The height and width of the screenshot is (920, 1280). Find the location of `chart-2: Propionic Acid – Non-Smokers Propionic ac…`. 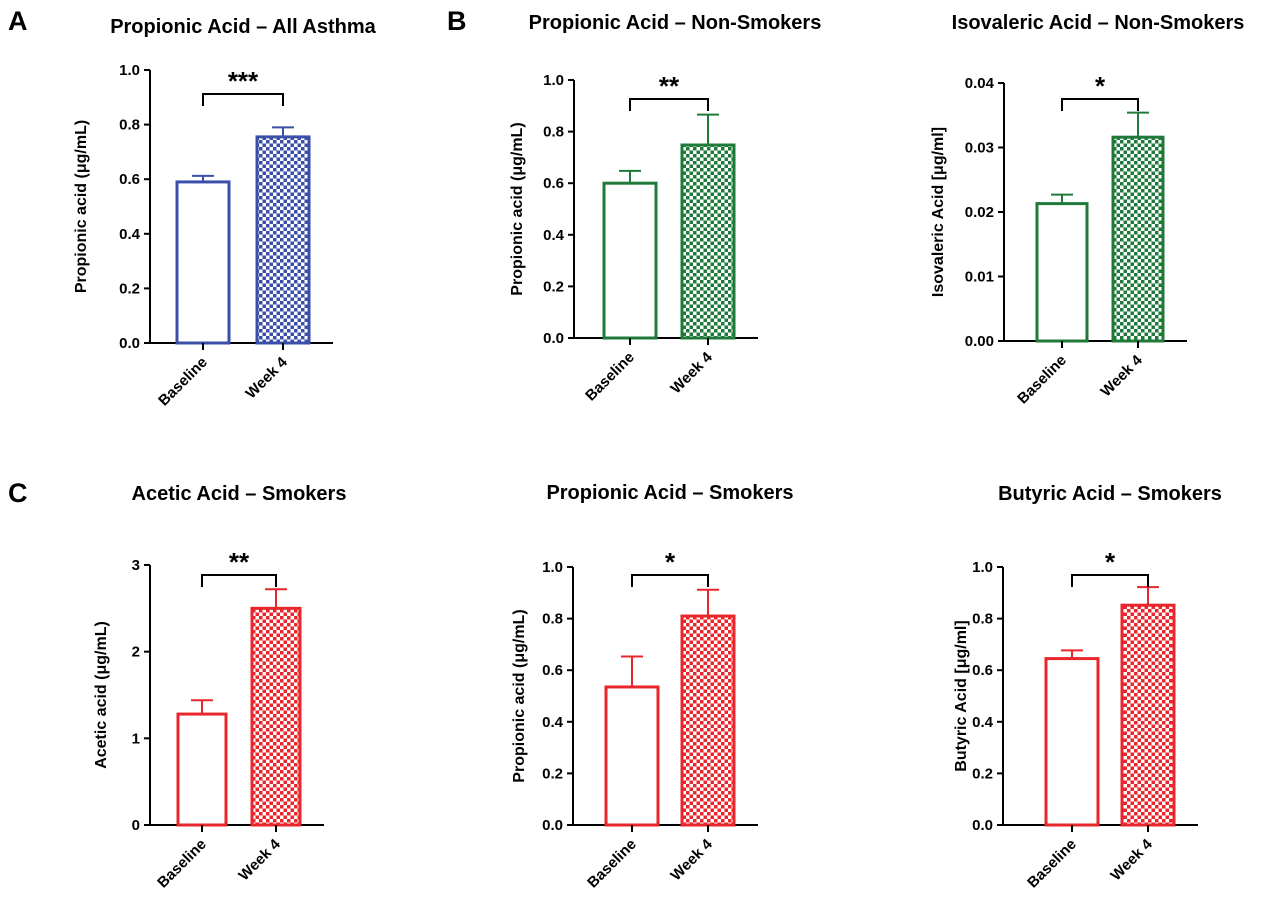

chart-2: Propionic Acid – Non-Smokers Propionic ac… is located at coordinates (665, 208).